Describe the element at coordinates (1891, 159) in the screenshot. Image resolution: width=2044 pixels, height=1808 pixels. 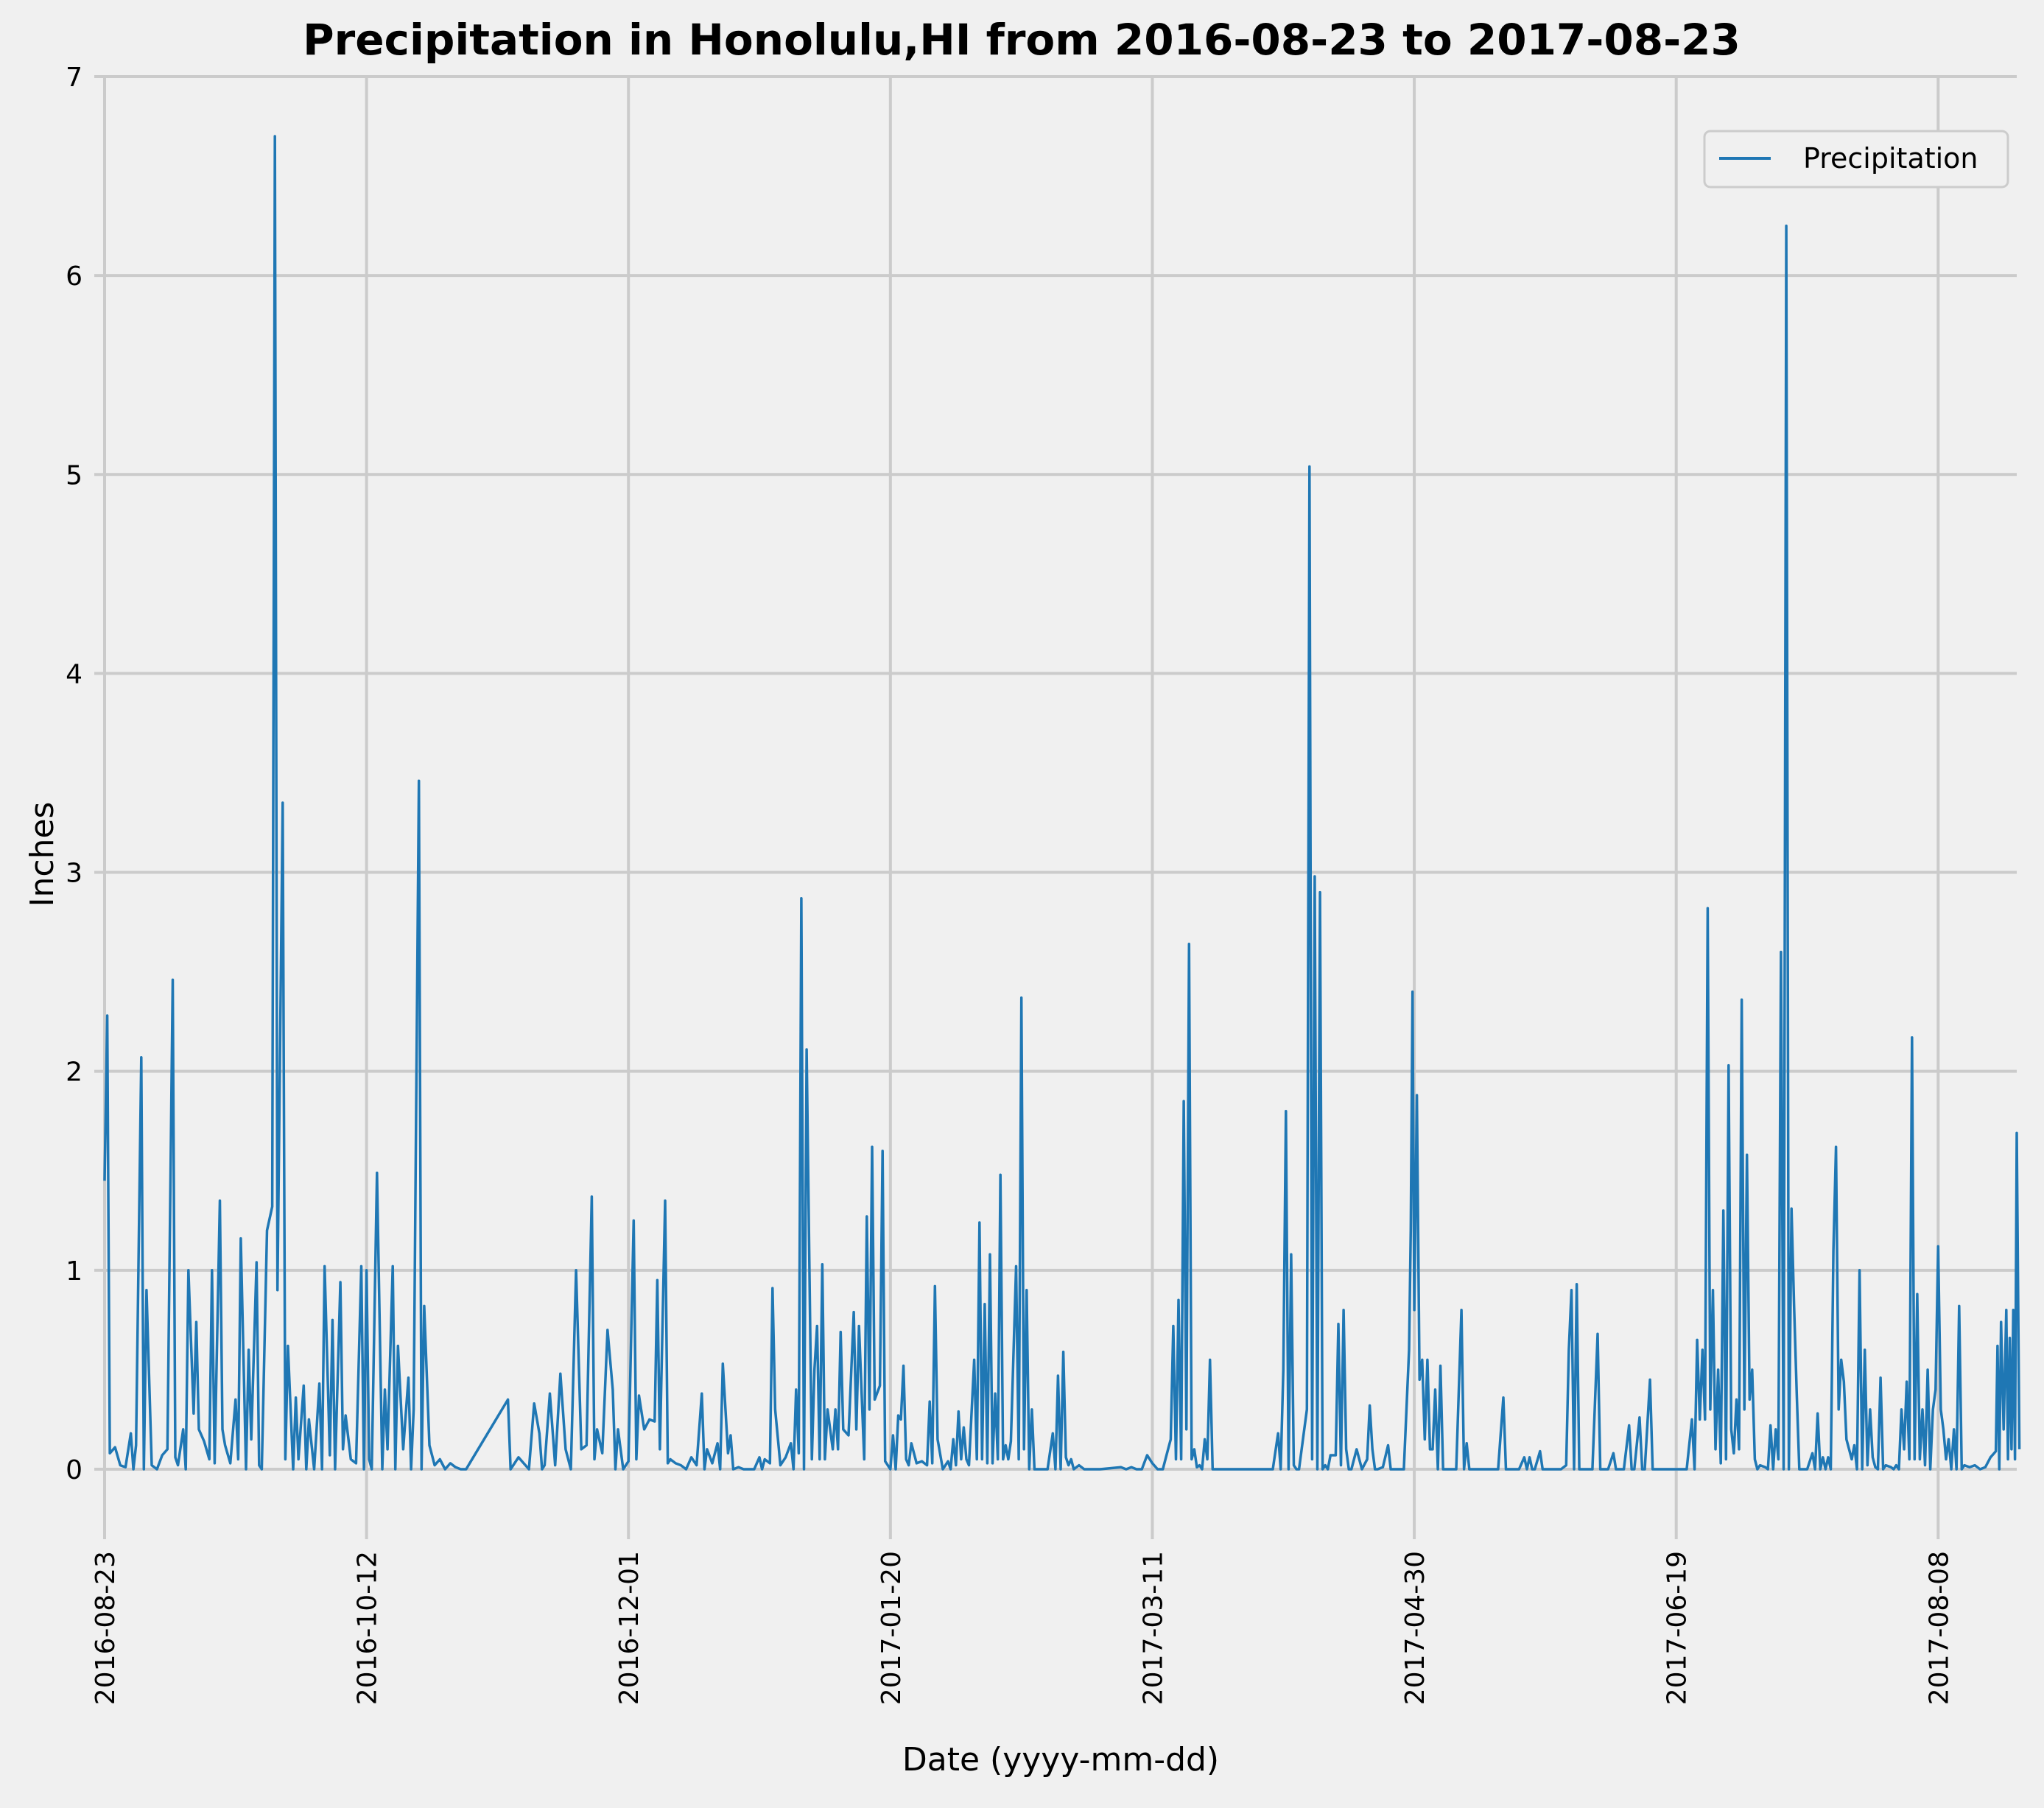
I see `legend-entry-precipitation: Precipitation` at that location.